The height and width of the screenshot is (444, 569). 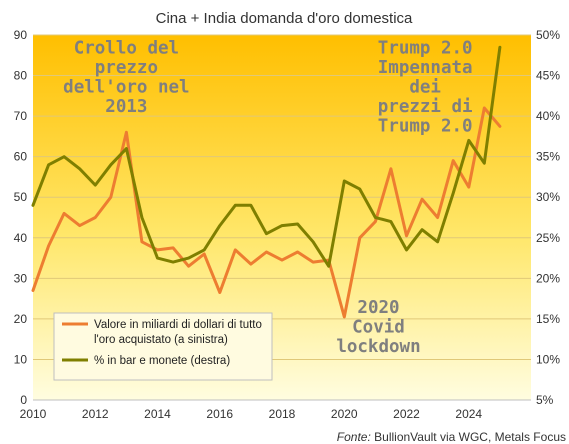 What do you see at coordinates (126, 87) in the screenshot?
I see `annotation-0-line-2: dell'oro nel` at bounding box center [126, 87].